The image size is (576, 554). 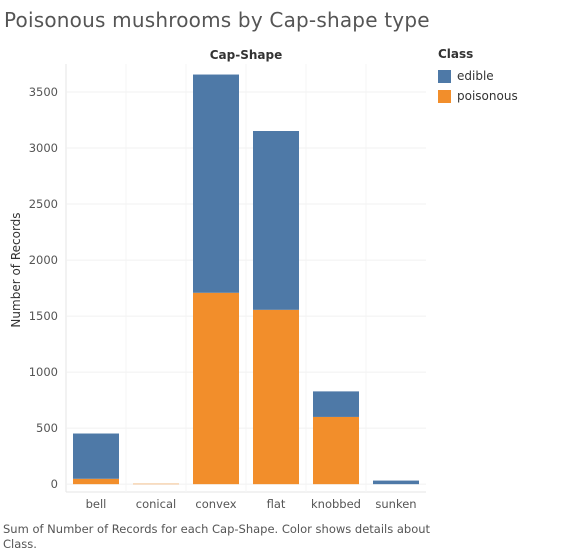 What do you see at coordinates (96, 456) in the screenshot?
I see `bar-bell-edible` at bounding box center [96, 456].